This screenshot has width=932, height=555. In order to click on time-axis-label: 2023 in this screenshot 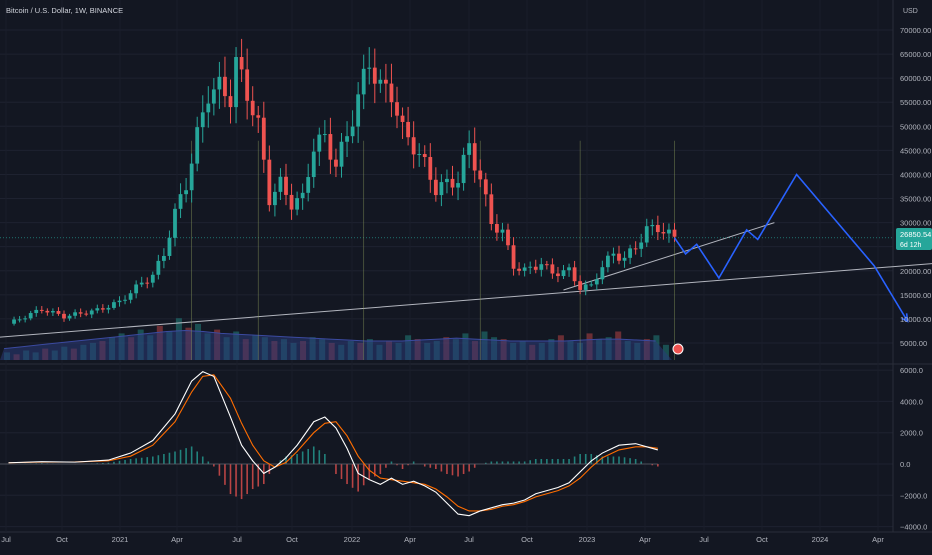, I will do `click(587, 539)`.